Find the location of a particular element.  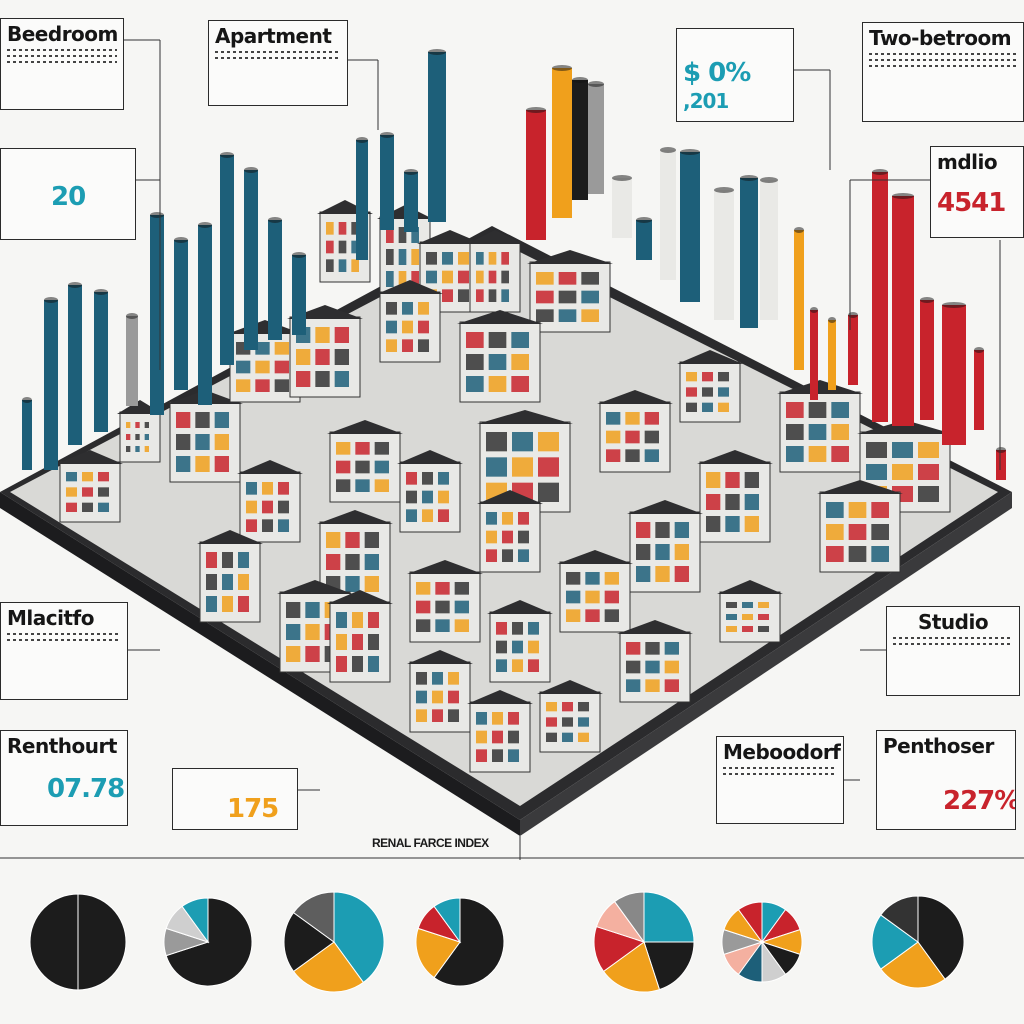

card-value: 20 is located at coordinates (68, 197).